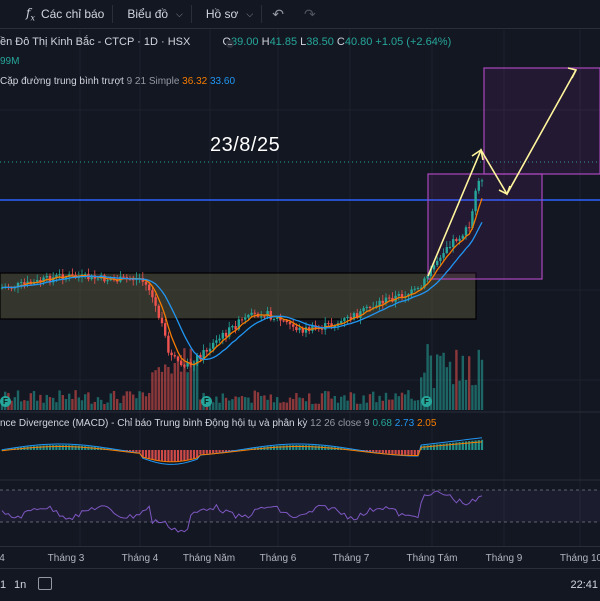 This screenshot has width=600, height=601. I want to click on range-button: 1, so click(3, 585).